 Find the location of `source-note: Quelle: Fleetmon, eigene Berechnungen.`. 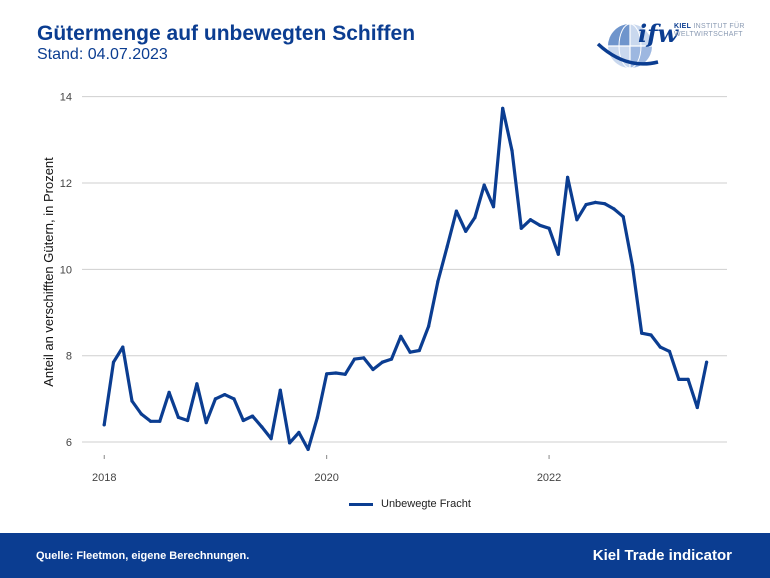

source-note: Quelle: Fleetmon, eigene Berechnungen. is located at coordinates (143, 556).